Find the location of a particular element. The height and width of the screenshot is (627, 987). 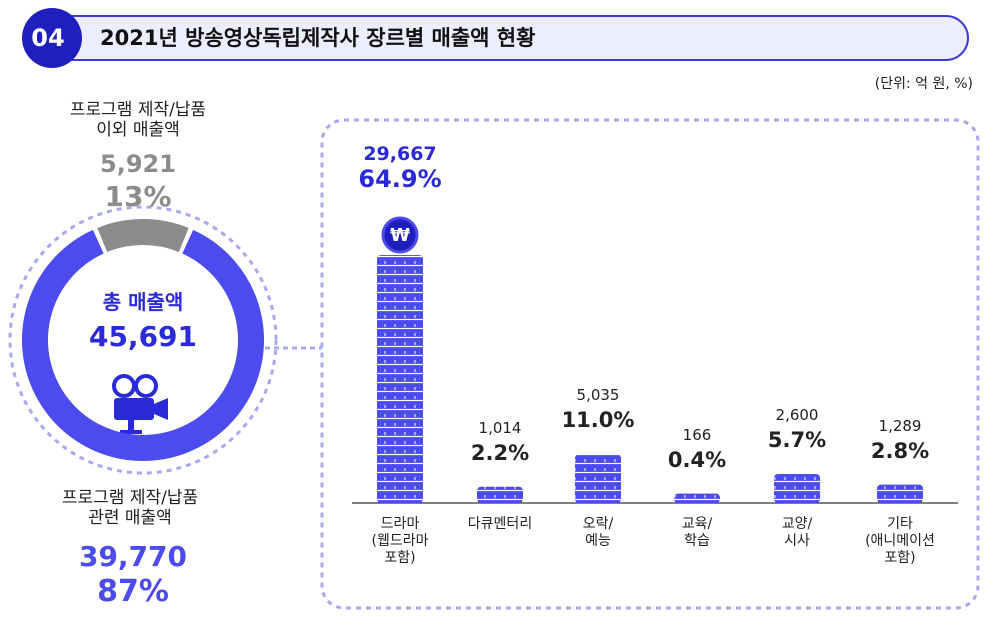

share-label: 2.8% is located at coordinates (900, 450).